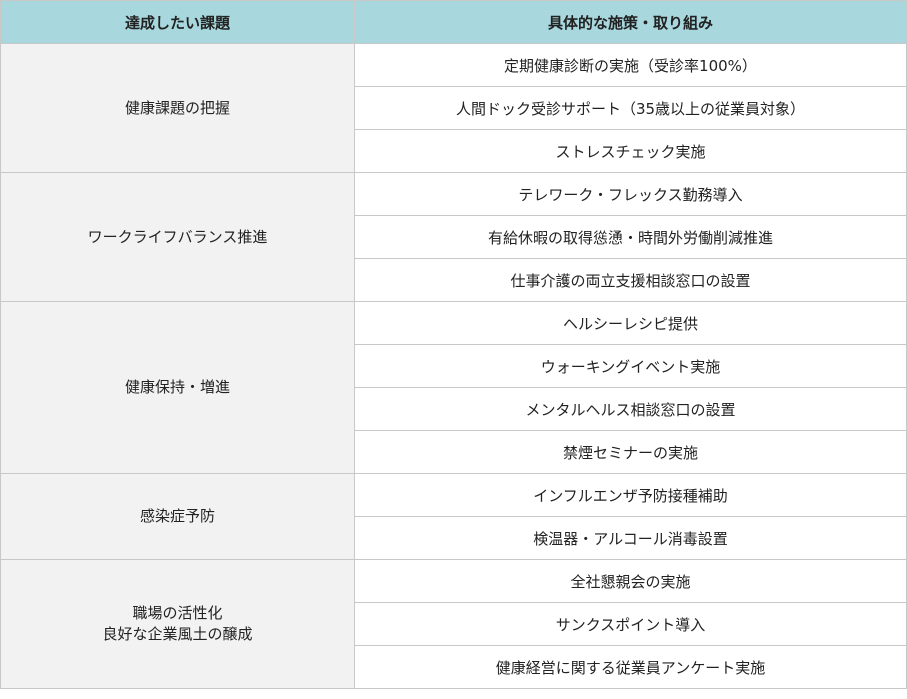 Image resolution: width=907 pixels, height=699 pixels. What do you see at coordinates (630, 151) in the screenshot?
I see `measure-cell: ストレスチェック実施` at bounding box center [630, 151].